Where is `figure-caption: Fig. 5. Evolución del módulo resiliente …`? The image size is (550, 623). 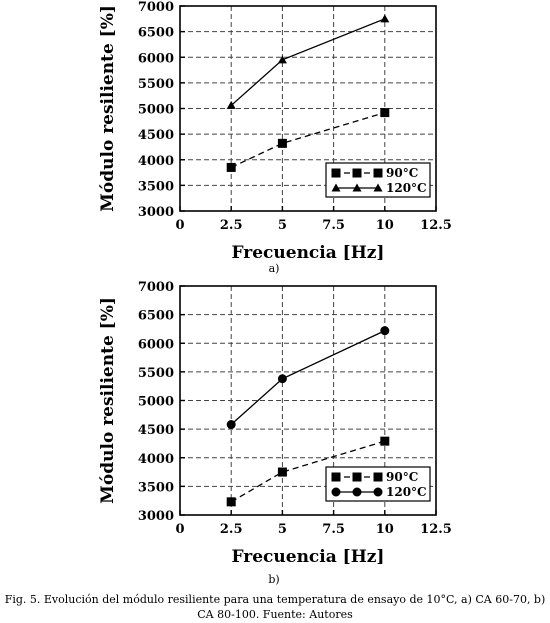 figure-caption: Fig. 5. Evolución del módulo resiliente … is located at coordinates (275, 607).